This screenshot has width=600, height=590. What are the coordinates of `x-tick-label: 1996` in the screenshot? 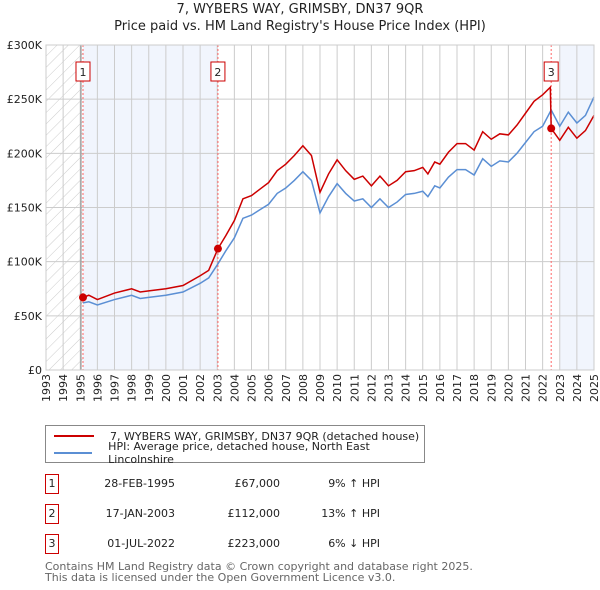 It's located at (97, 388).